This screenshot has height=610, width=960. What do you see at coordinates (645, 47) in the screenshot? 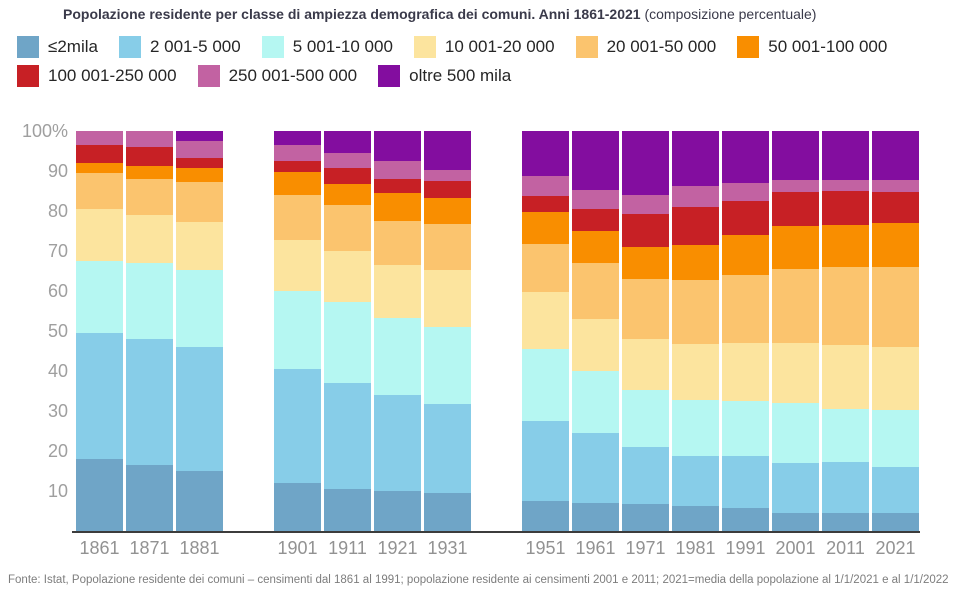
I see `legend-item-5: 20 001-50 000` at bounding box center [645, 47].